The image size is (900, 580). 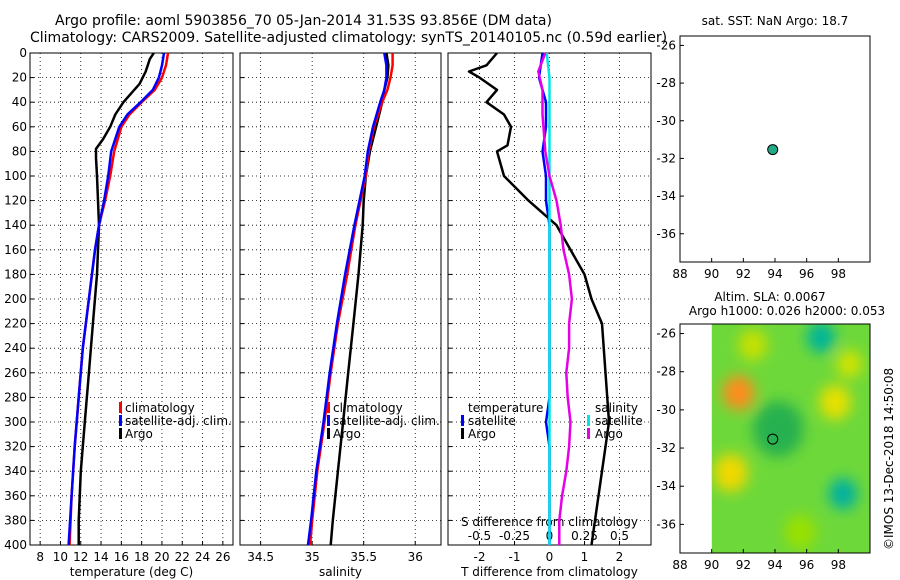 What do you see at coordinates (480, 557) in the screenshot?
I see `x-tick-label: -2` at bounding box center [480, 557].